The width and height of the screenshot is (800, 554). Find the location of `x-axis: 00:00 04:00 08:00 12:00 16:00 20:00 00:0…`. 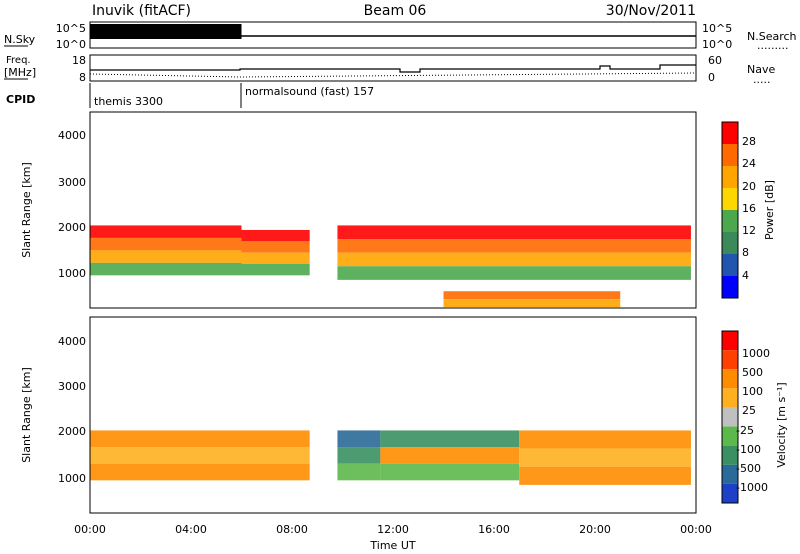

x-axis: 00:00 04:00 08:00 12:00 16:00 20:00 00:0… is located at coordinates (393, 537).